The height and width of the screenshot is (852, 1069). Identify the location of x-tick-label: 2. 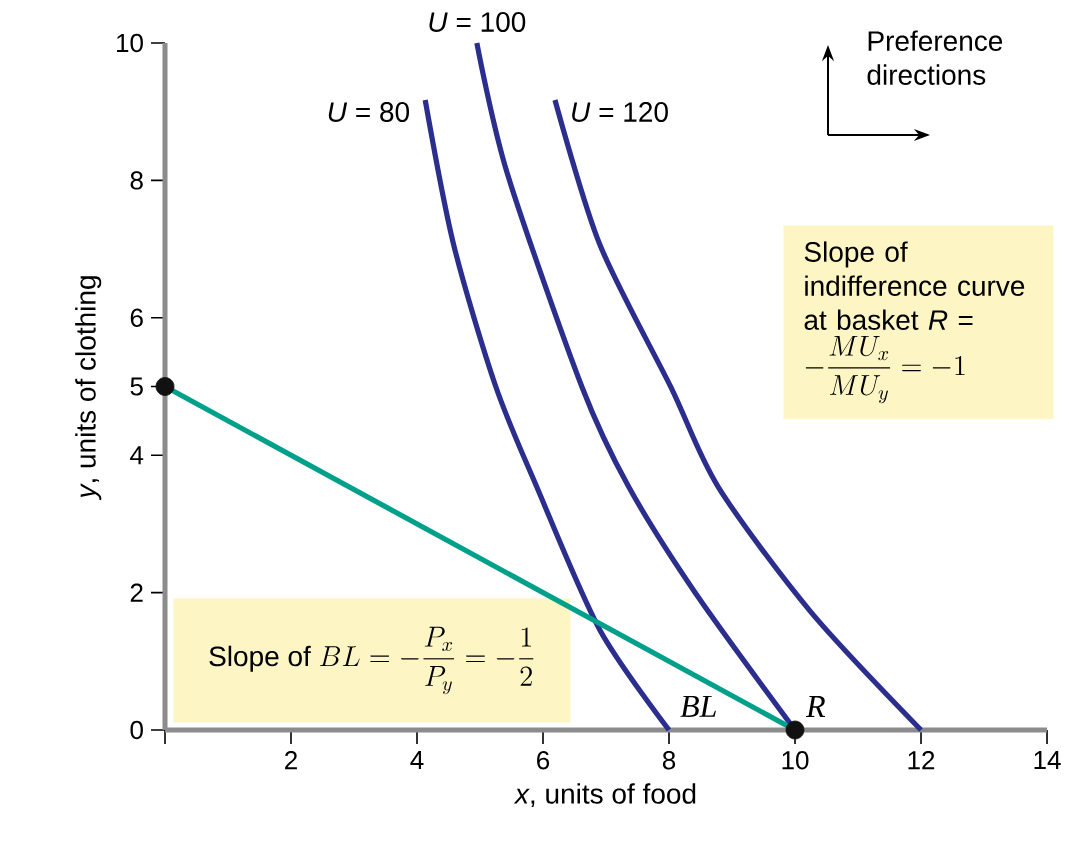
(291, 760).